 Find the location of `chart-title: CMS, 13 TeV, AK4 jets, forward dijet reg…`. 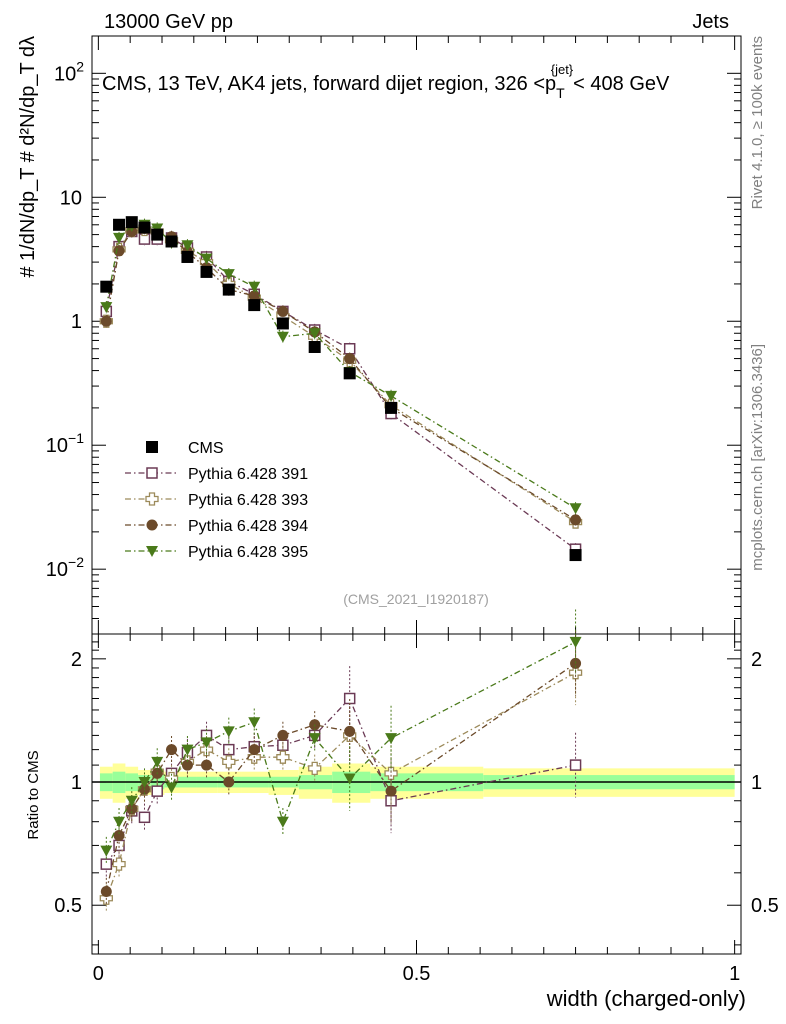

chart-title: CMS, 13 TeV, AK4 jets, forward dijet reg… is located at coordinates (386, 81).